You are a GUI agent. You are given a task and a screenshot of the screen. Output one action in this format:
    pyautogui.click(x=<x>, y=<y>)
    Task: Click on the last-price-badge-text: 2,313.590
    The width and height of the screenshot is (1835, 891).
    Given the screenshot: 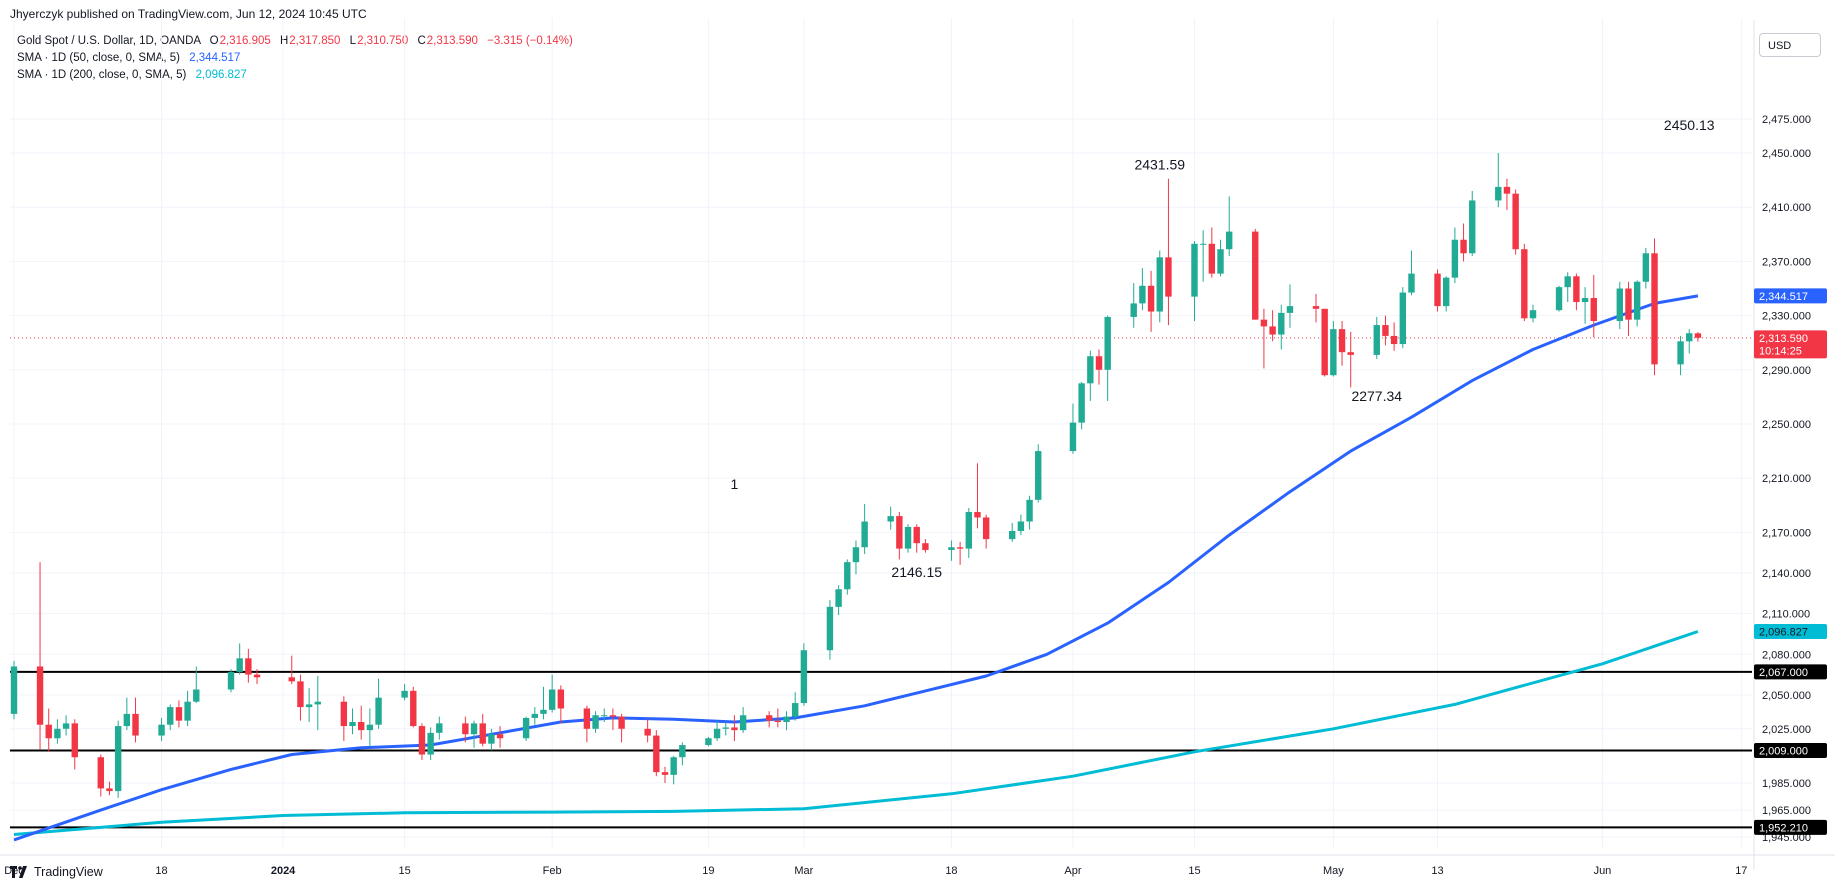 What is the action you would take?
    pyautogui.click(x=1783, y=339)
    